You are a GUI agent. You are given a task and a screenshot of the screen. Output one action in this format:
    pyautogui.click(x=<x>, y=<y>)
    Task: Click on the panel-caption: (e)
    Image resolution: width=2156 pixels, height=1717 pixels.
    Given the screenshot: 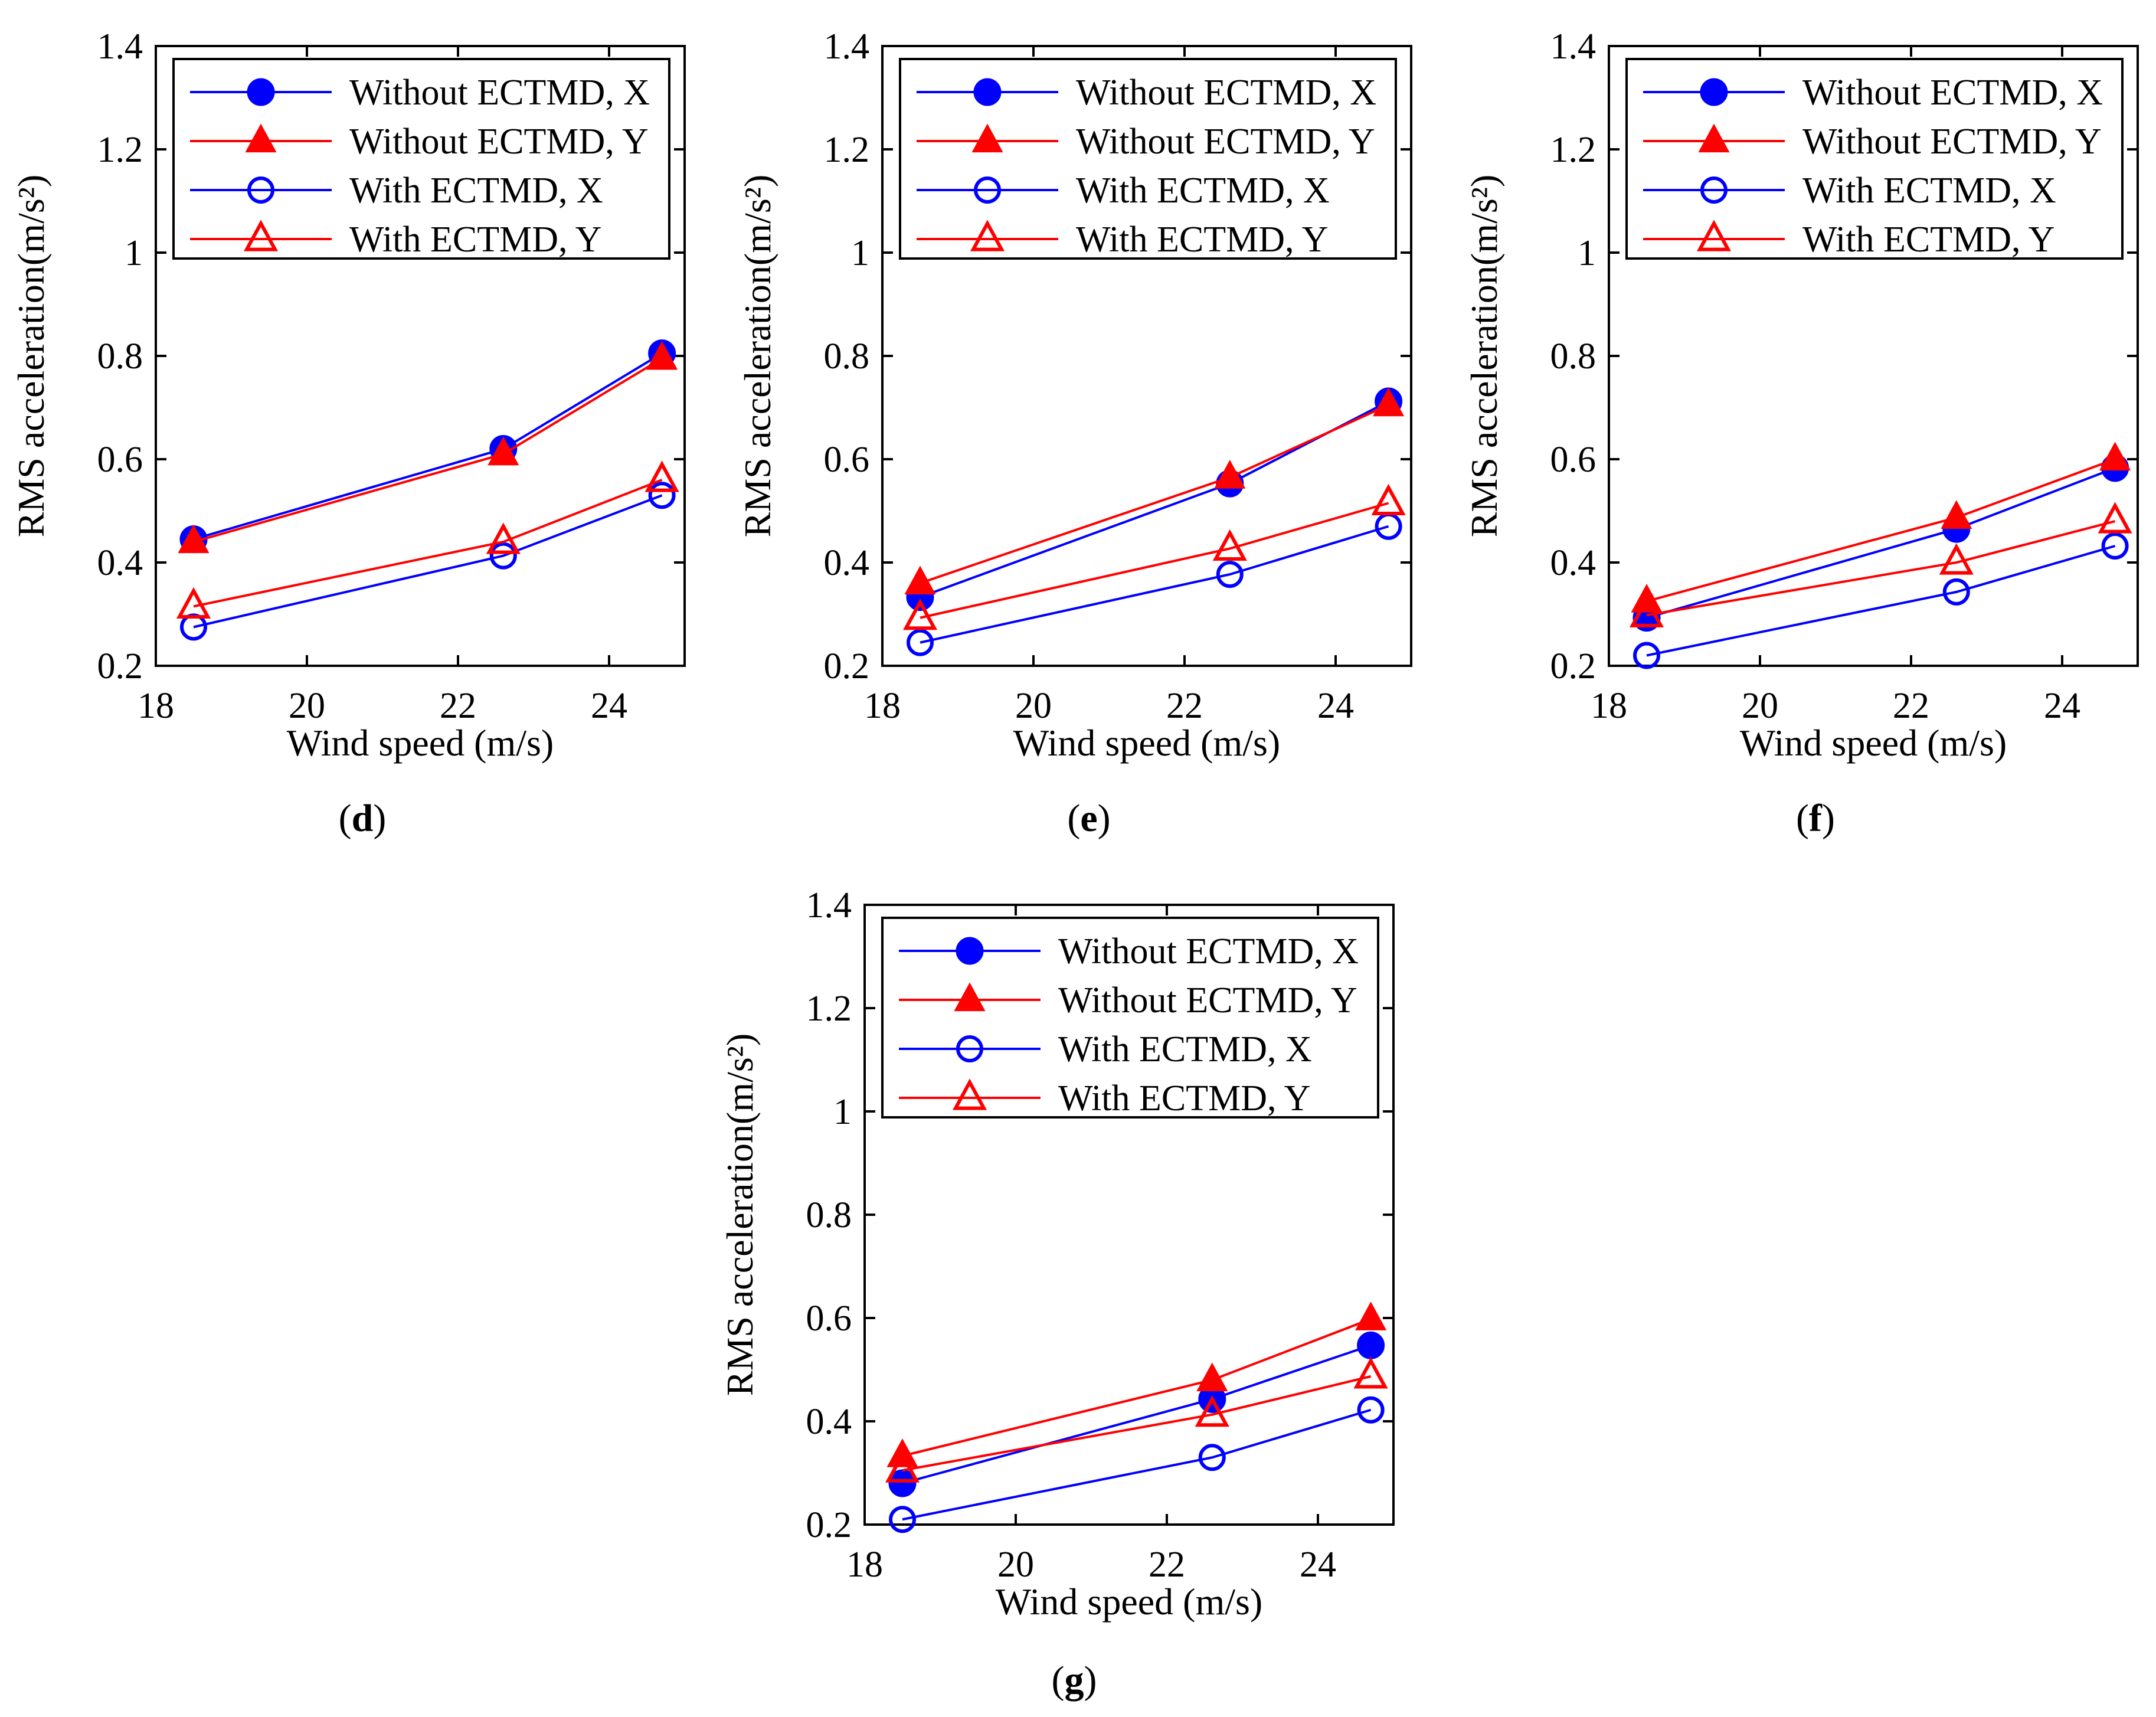 What is the action you would take?
    pyautogui.click(x=1088, y=818)
    